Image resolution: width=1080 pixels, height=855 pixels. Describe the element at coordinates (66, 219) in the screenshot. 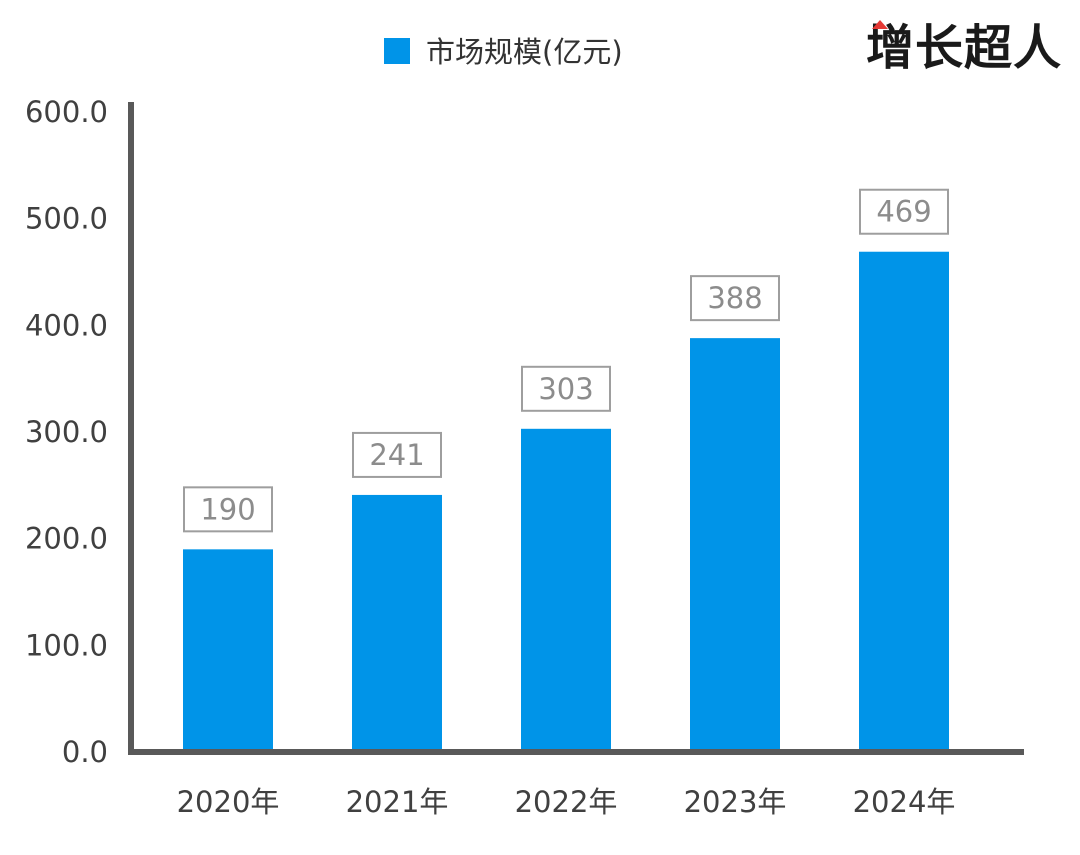

I see `y-tick-label: 500.0` at that location.